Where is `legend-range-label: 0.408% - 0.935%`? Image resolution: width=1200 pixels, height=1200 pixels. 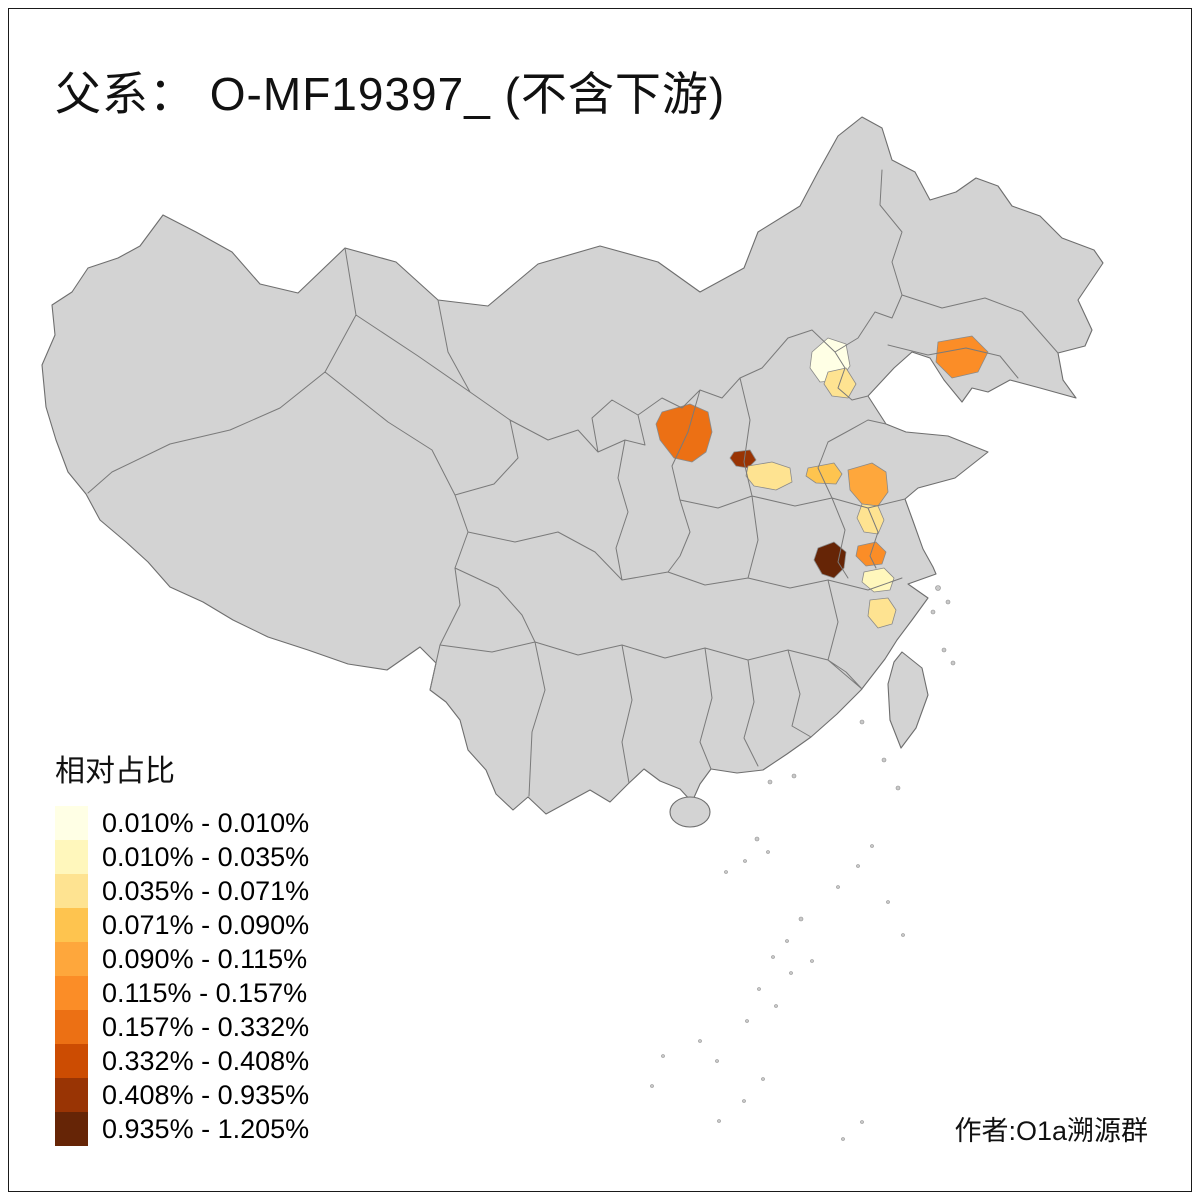 legend-range-label: 0.408% - 0.935% is located at coordinates (206, 1094).